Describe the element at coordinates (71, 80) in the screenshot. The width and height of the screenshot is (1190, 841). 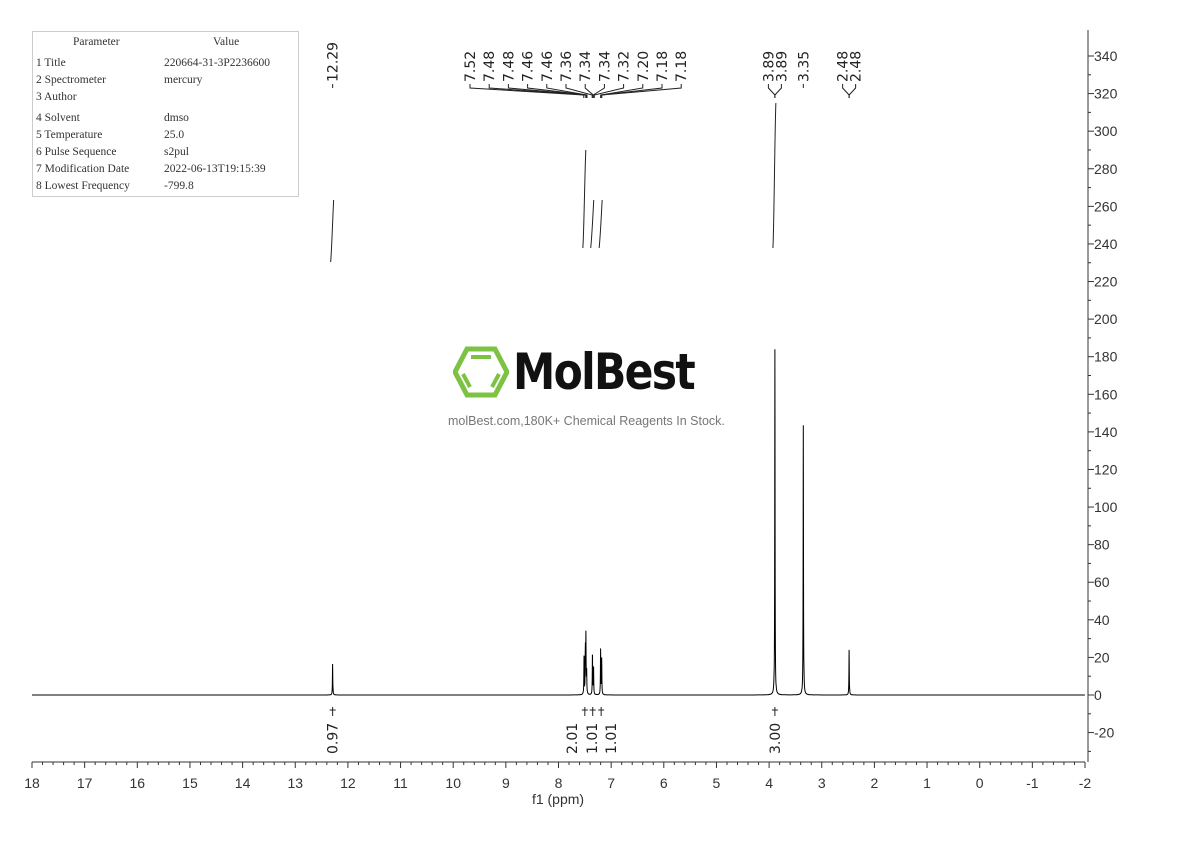
I see `param-name: 2 Spectrometer` at that location.